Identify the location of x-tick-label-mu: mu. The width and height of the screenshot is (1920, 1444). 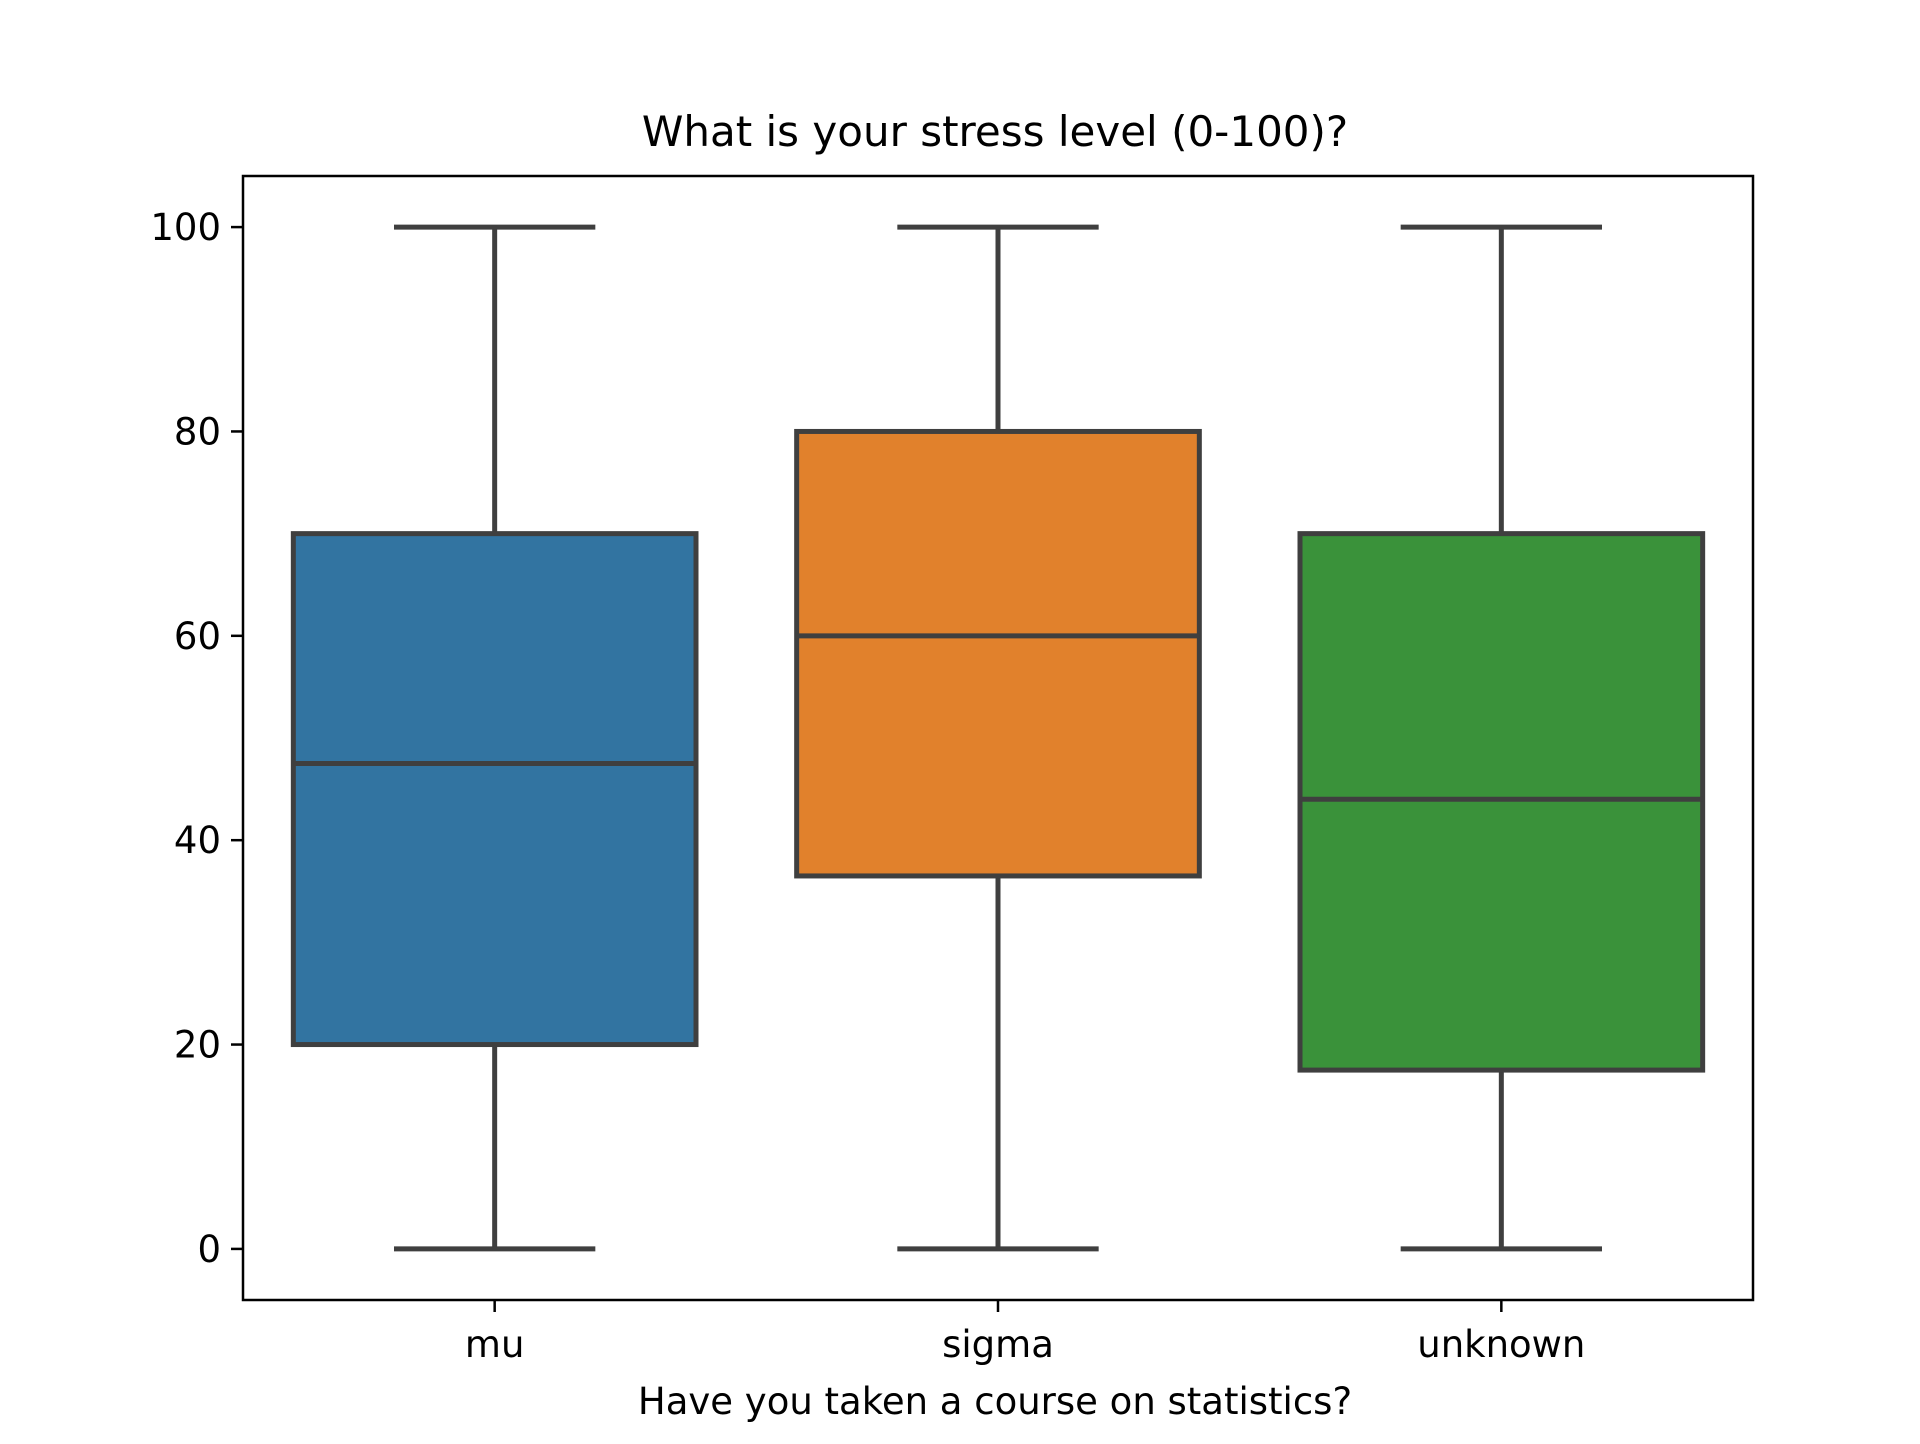
(495, 1344).